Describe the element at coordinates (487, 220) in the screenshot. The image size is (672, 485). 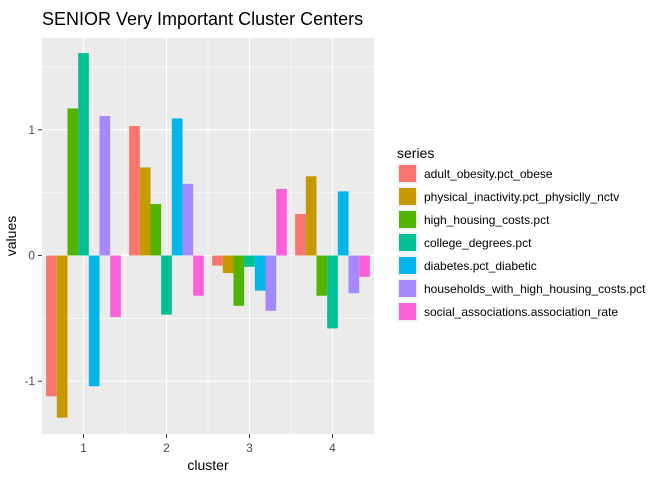
I see `legend-label: high_housing_costs.pct` at that location.